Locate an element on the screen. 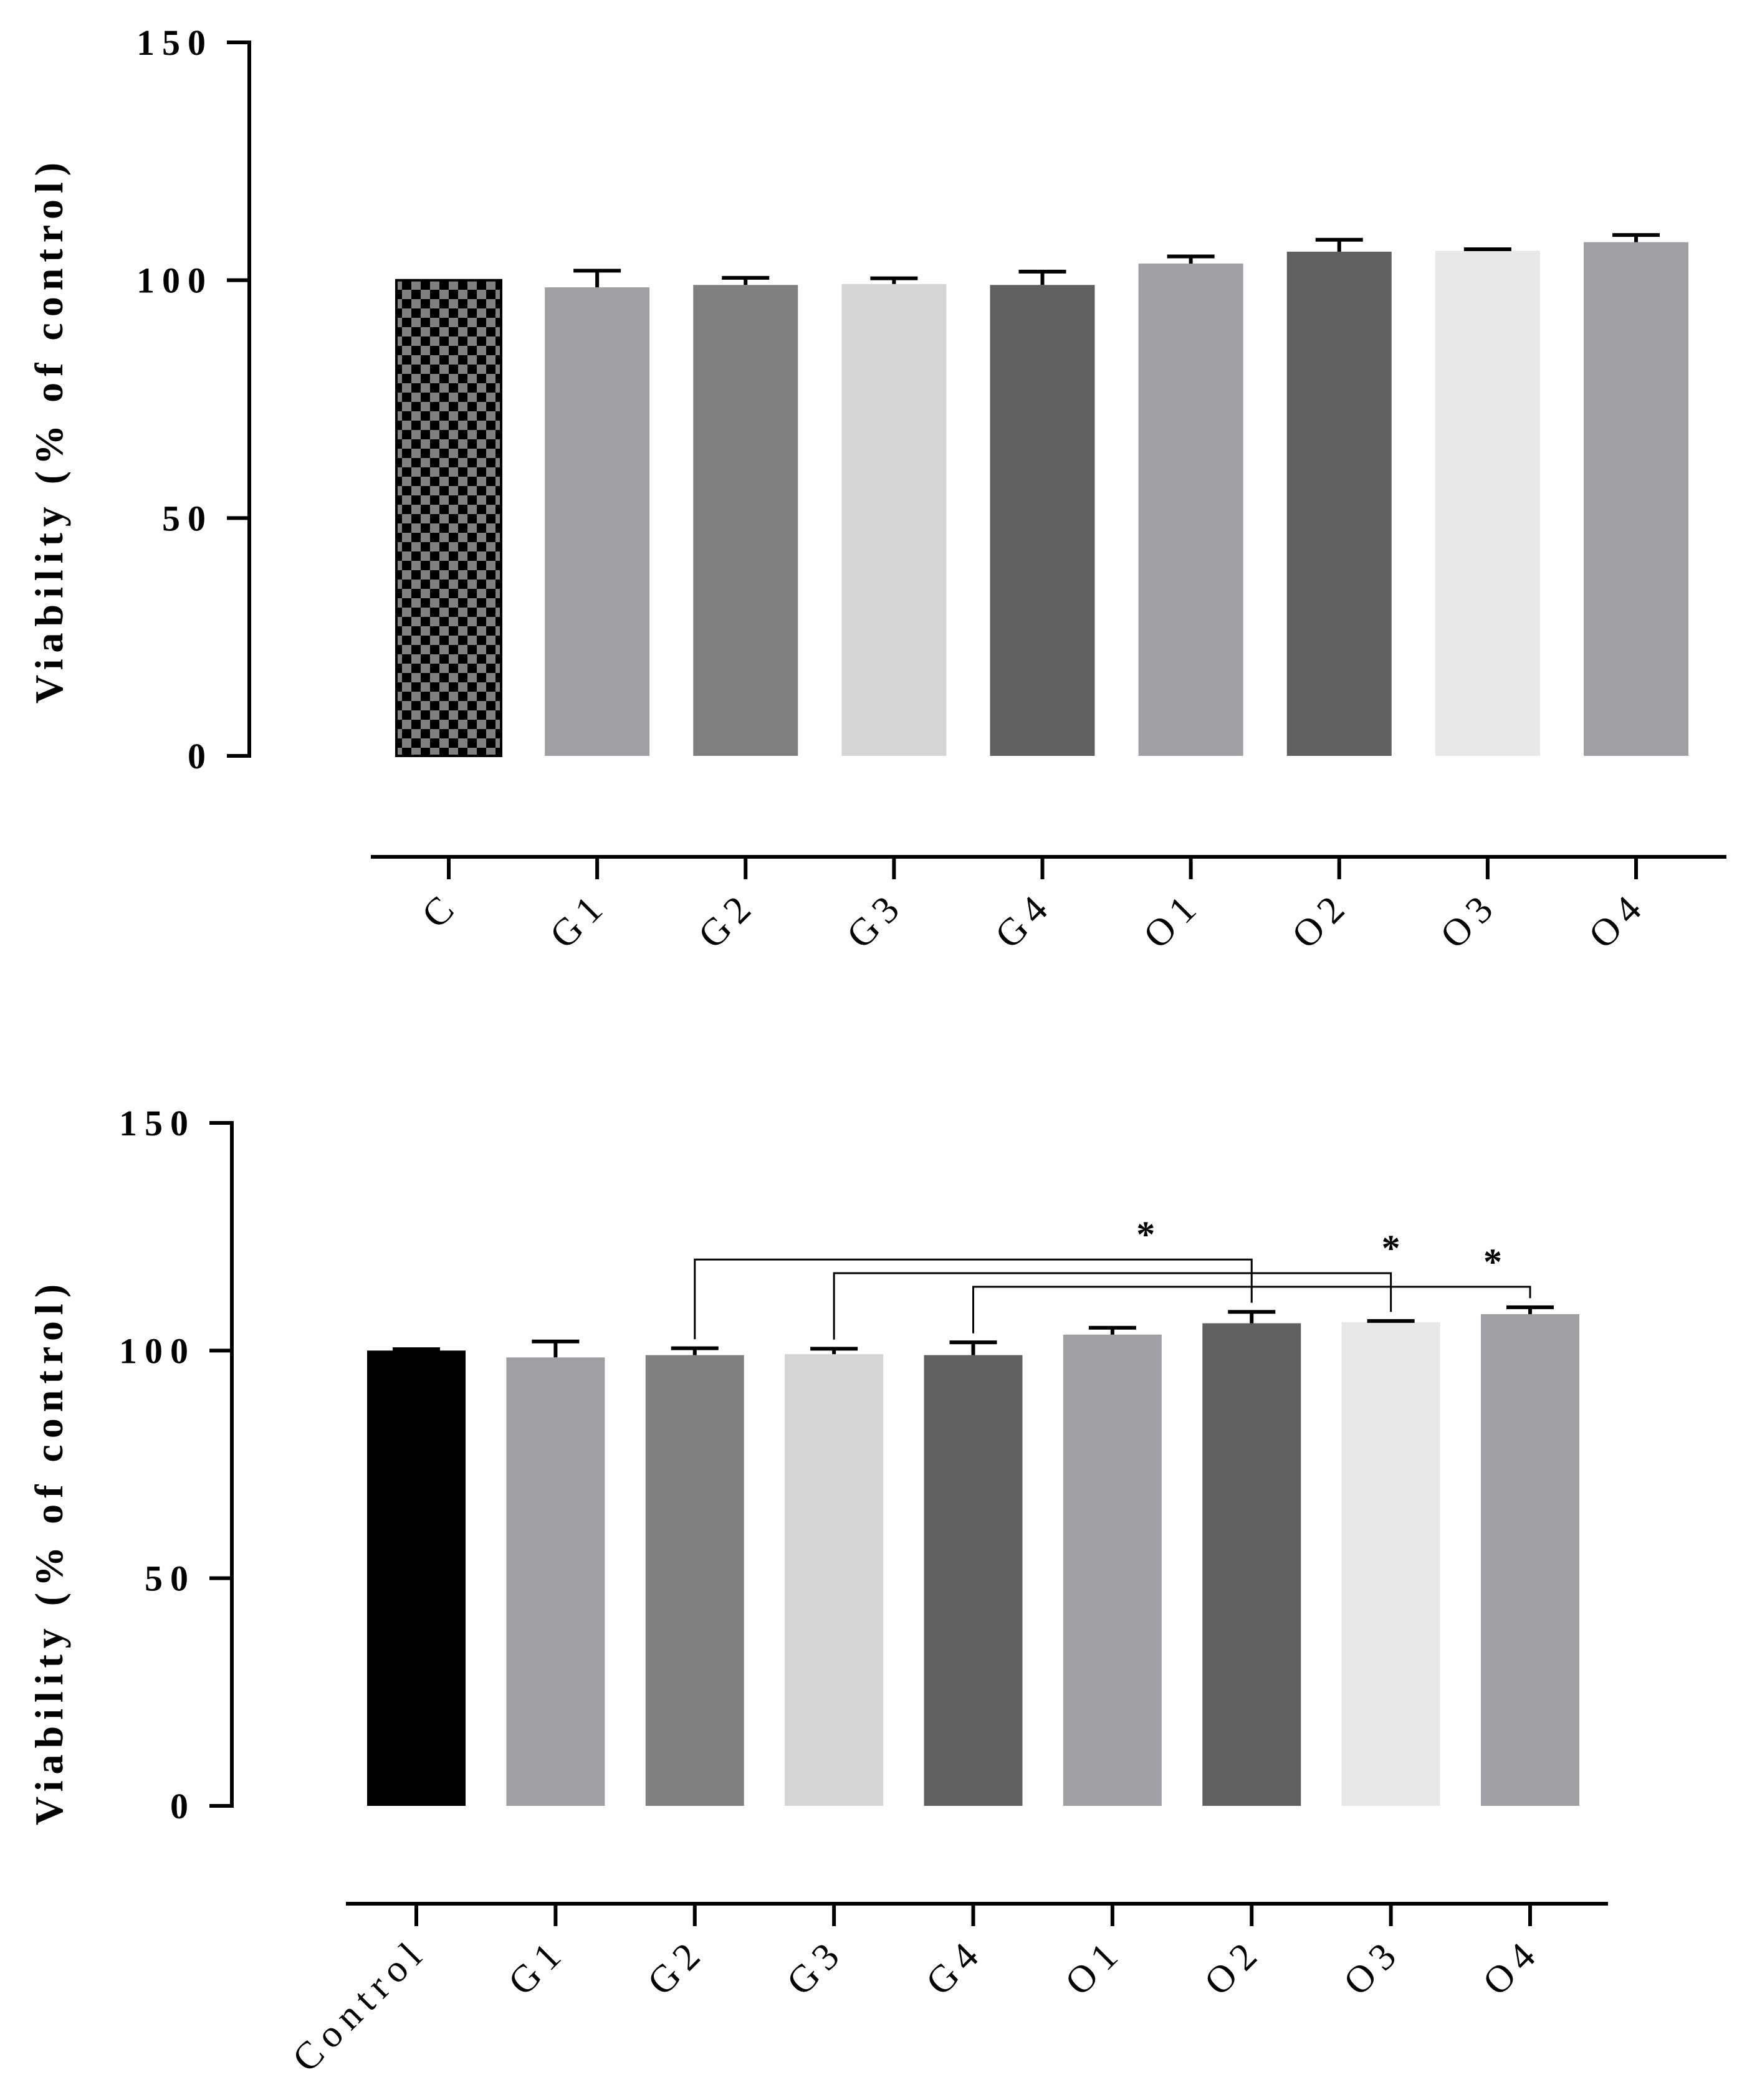 The width and height of the screenshot is (1747, 2100). top-x-label-g4: G4 is located at coordinates (1024, 920).